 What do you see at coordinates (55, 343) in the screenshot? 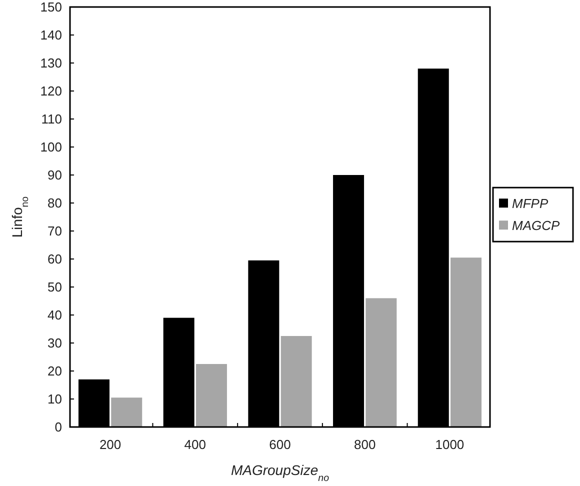
I see `y-tick-label: 30` at bounding box center [55, 343].